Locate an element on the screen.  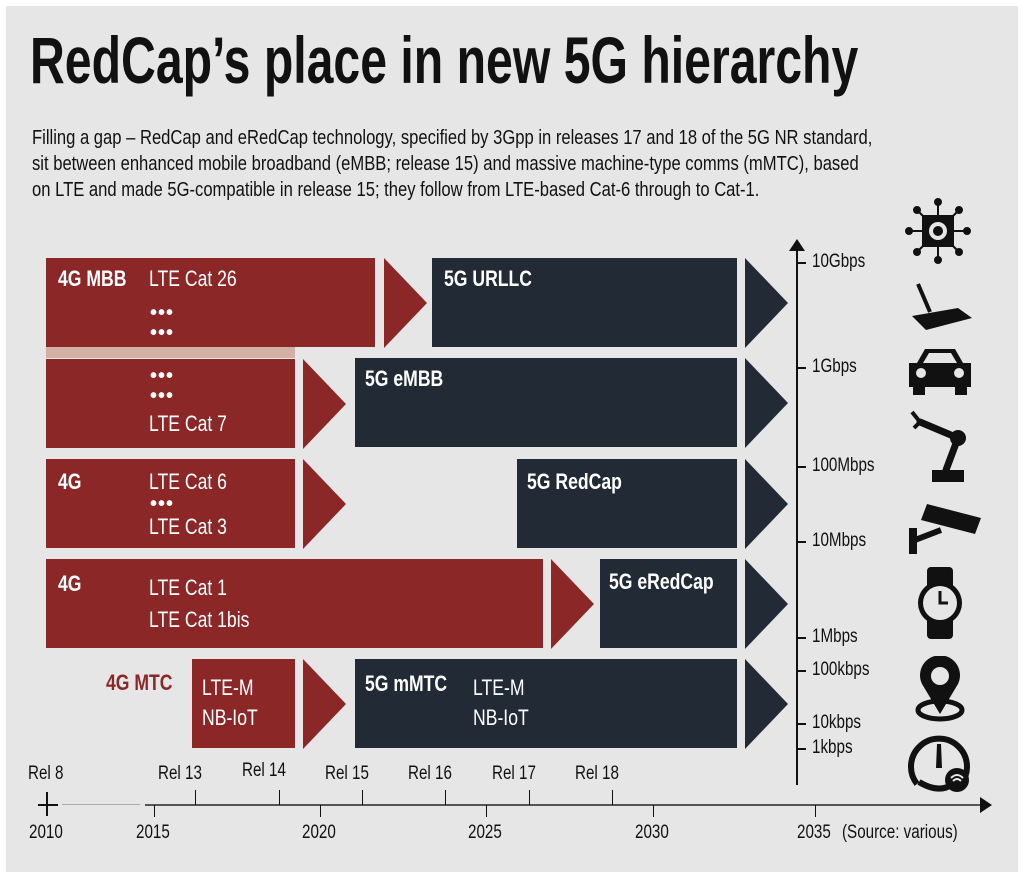
release-label: Rel 8 is located at coordinates (46, 773).